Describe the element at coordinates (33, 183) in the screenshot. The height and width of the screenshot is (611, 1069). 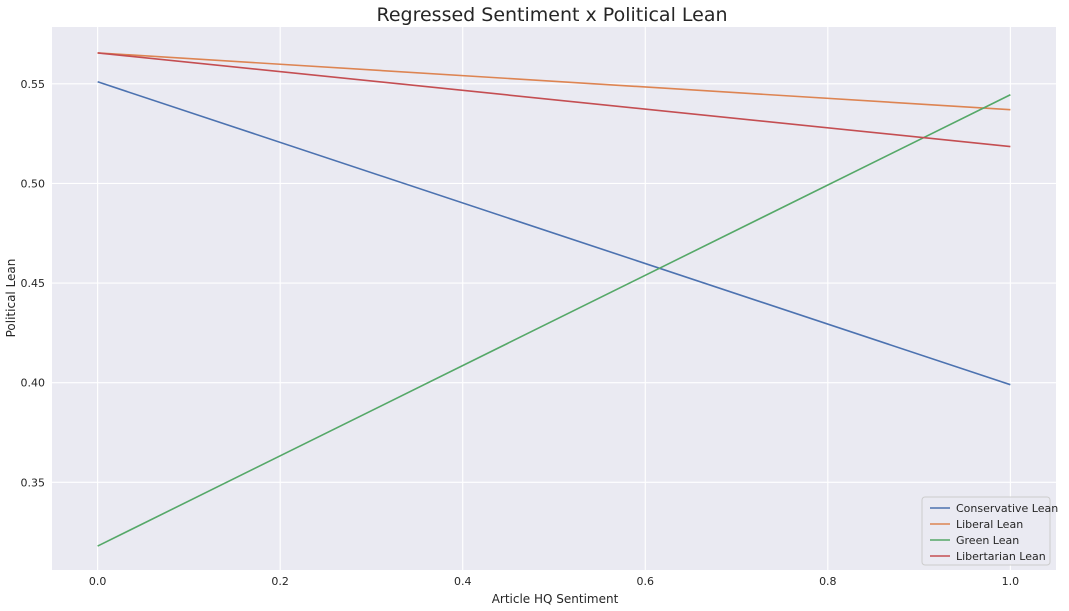
I see `y-tick-label: 0.50` at that location.